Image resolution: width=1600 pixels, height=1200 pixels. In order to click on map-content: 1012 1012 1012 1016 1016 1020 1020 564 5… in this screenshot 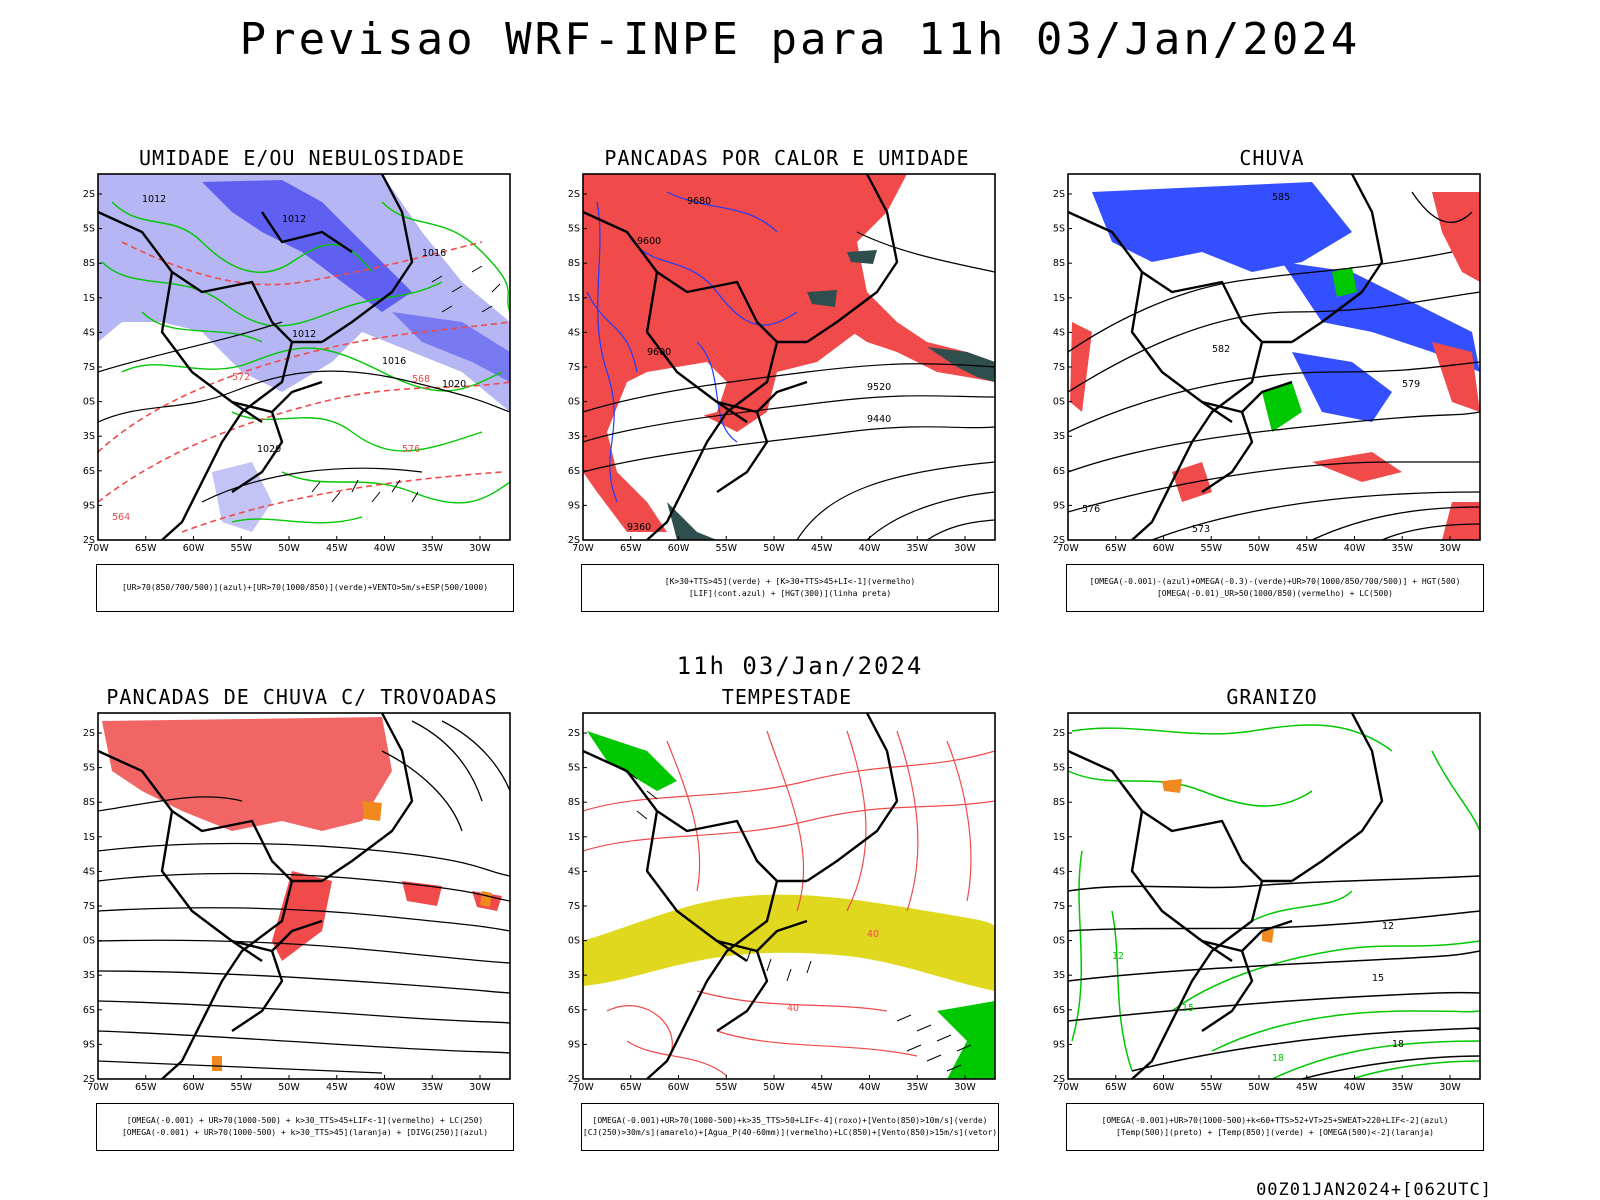, I will do `click(304, 357)`.